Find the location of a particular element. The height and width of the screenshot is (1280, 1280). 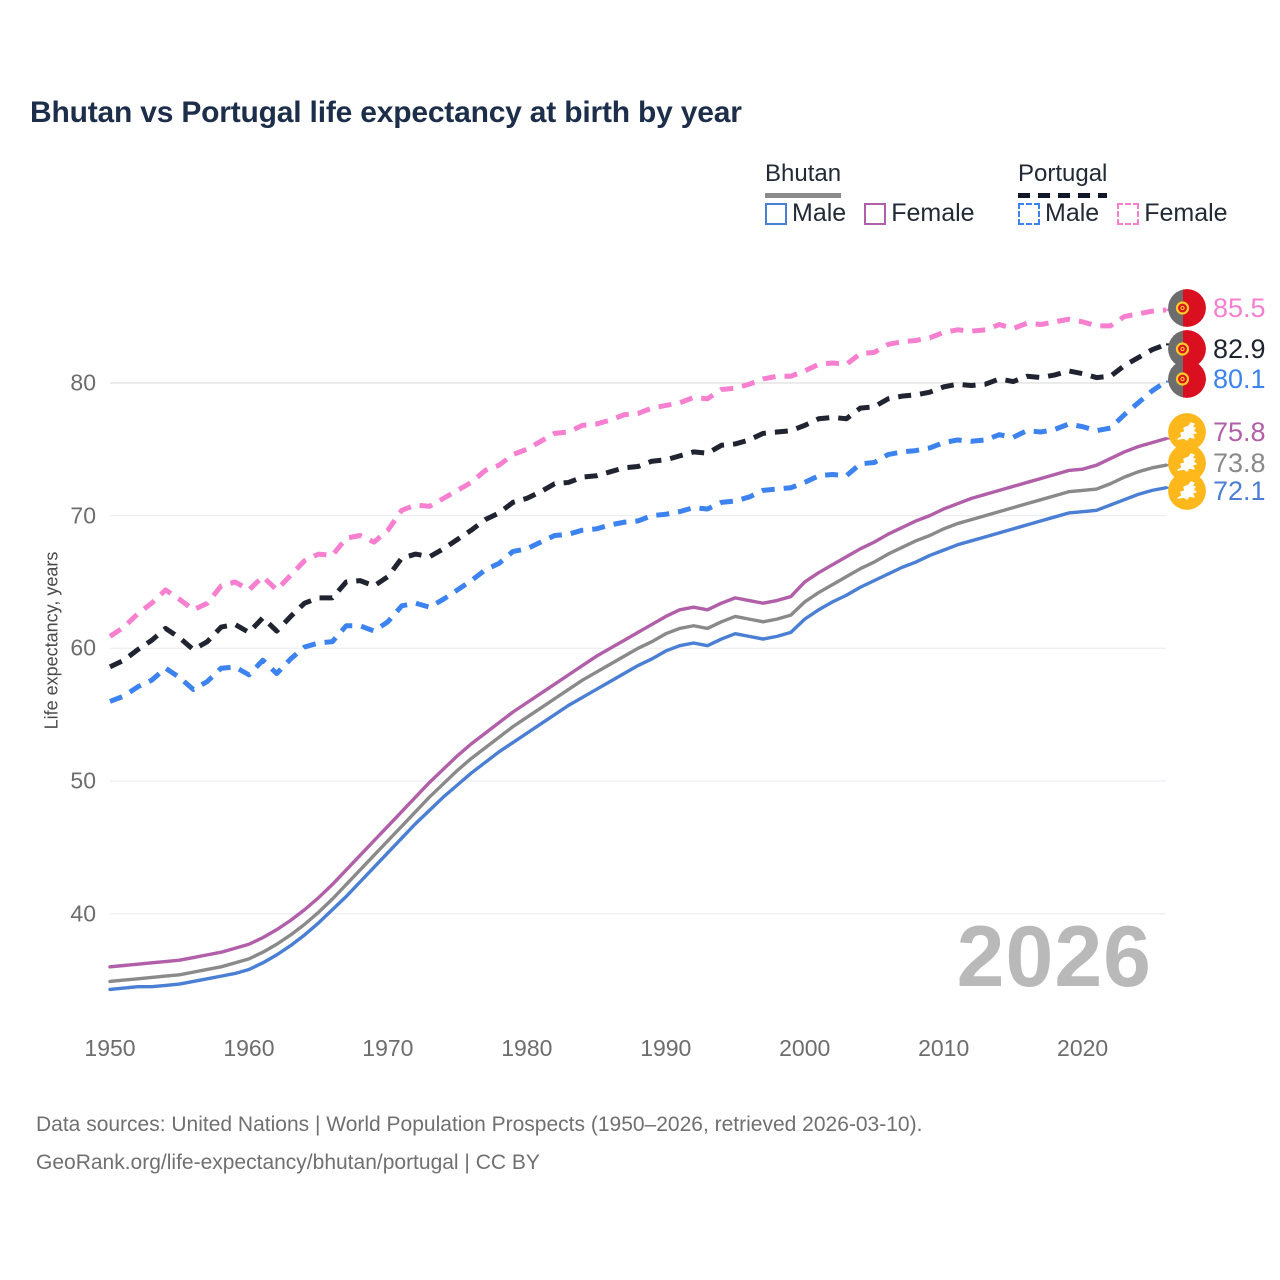

x-tick-label: 1950 is located at coordinates (110, 1048).